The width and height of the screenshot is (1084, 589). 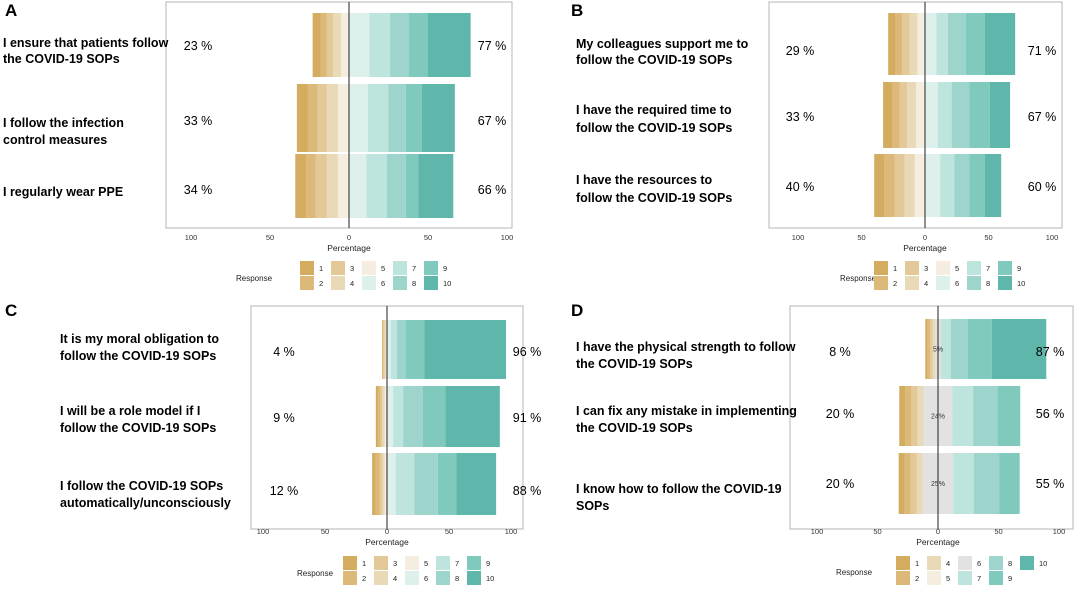 What do you see at coordinates (11, 310) in the screenshot?
I see `panel-letter: C` at bounding box center [11, 310].